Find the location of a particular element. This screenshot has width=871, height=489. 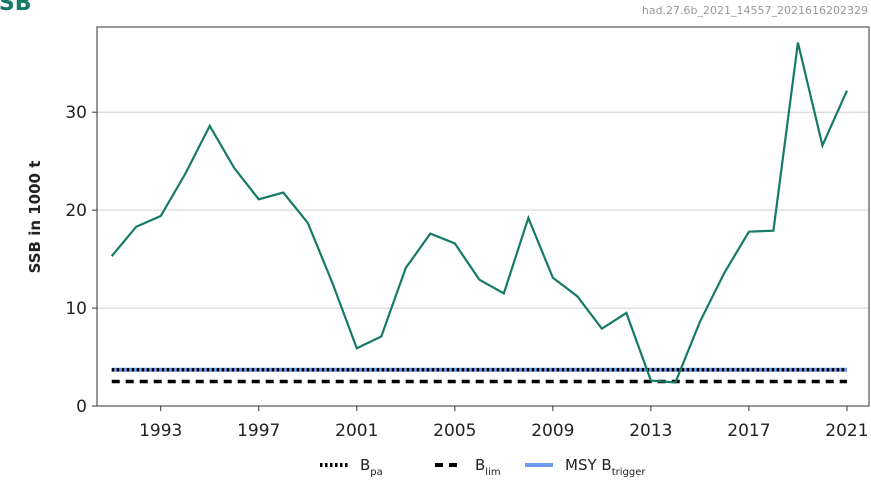

legend-subscript: pa is located at coordinates (376, 472).